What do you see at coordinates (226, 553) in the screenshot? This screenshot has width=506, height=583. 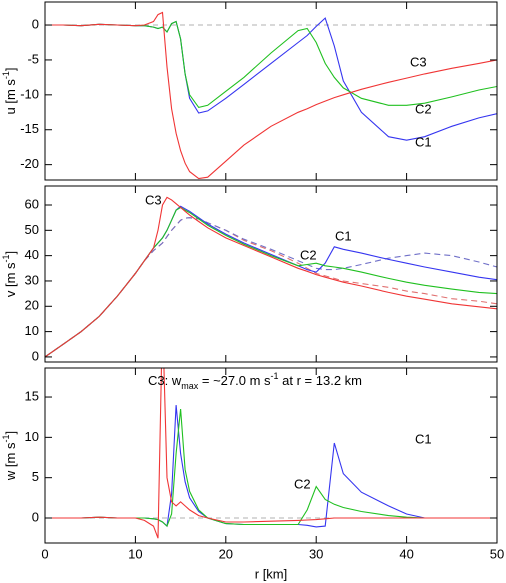 I see `x-tick-label: 20` at bounding box center [226, 553].